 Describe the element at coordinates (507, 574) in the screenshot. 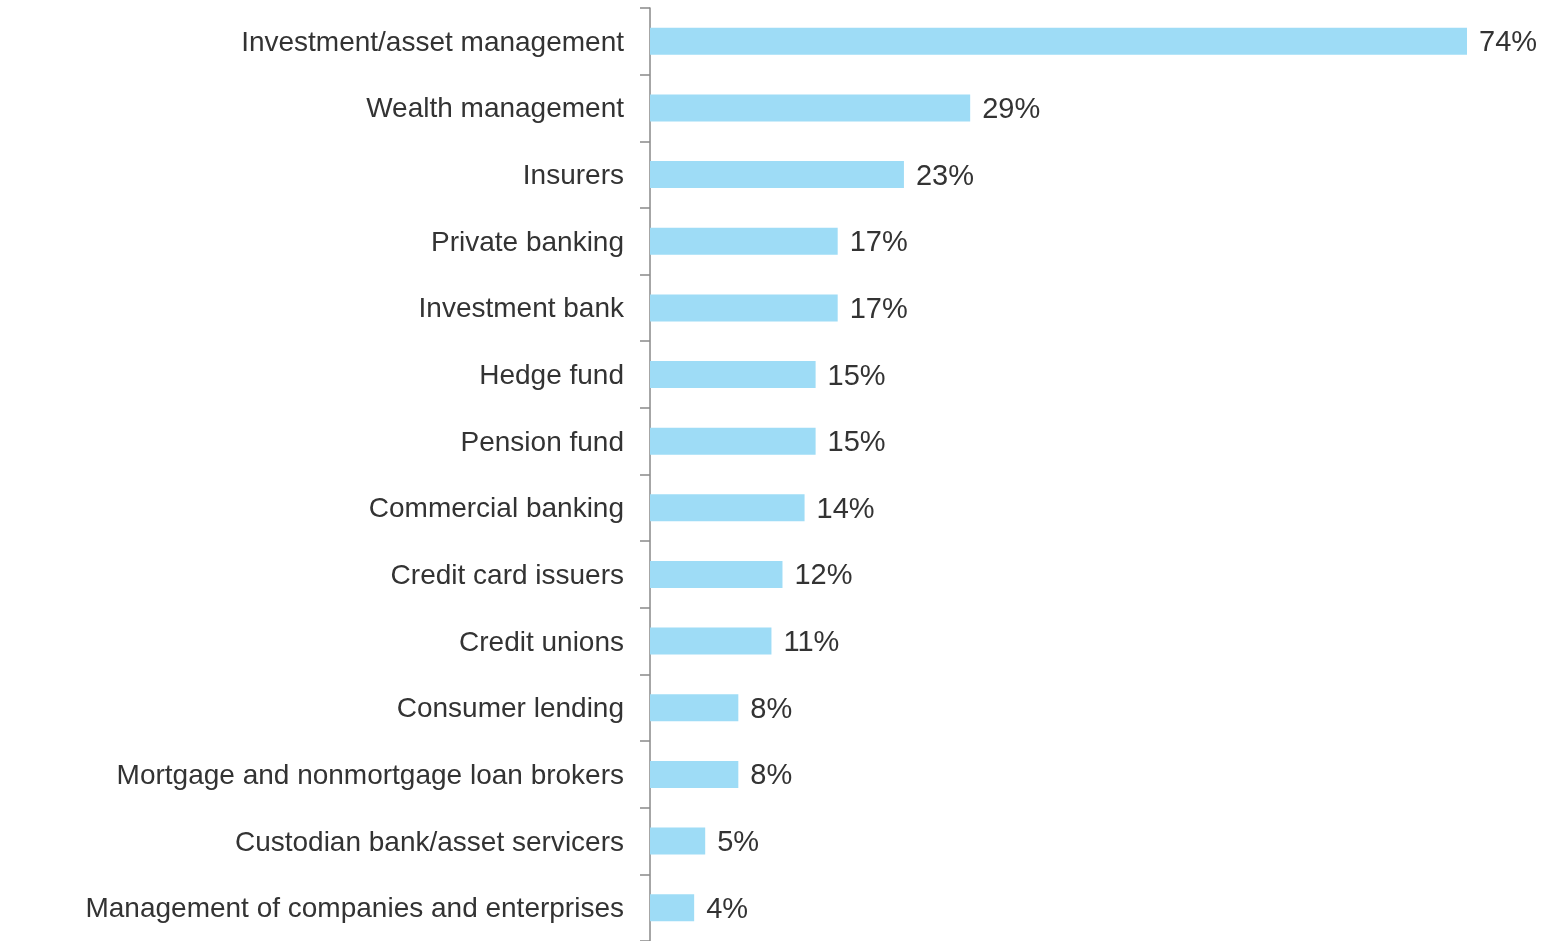

I see `y-tick-label: Credit card issuers` at that location.